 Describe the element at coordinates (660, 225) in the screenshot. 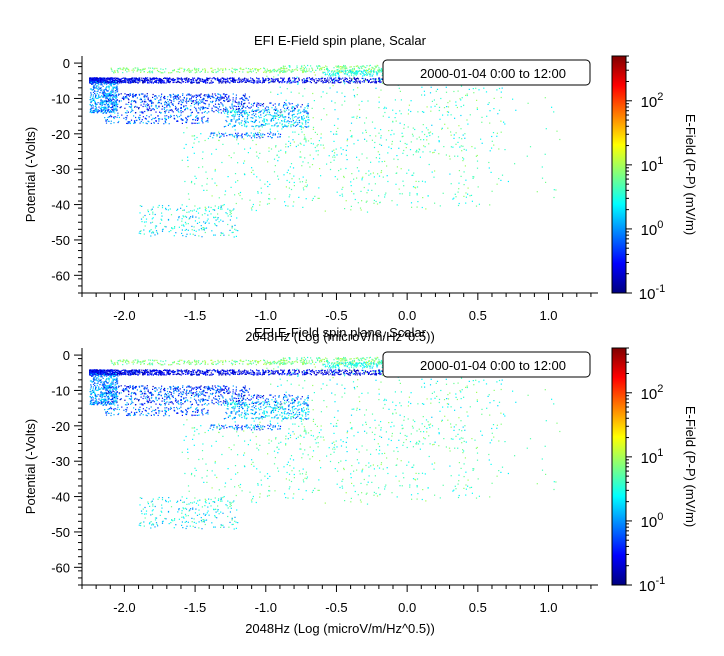

I see `colorbar-tick-exponent: 0` at that location.